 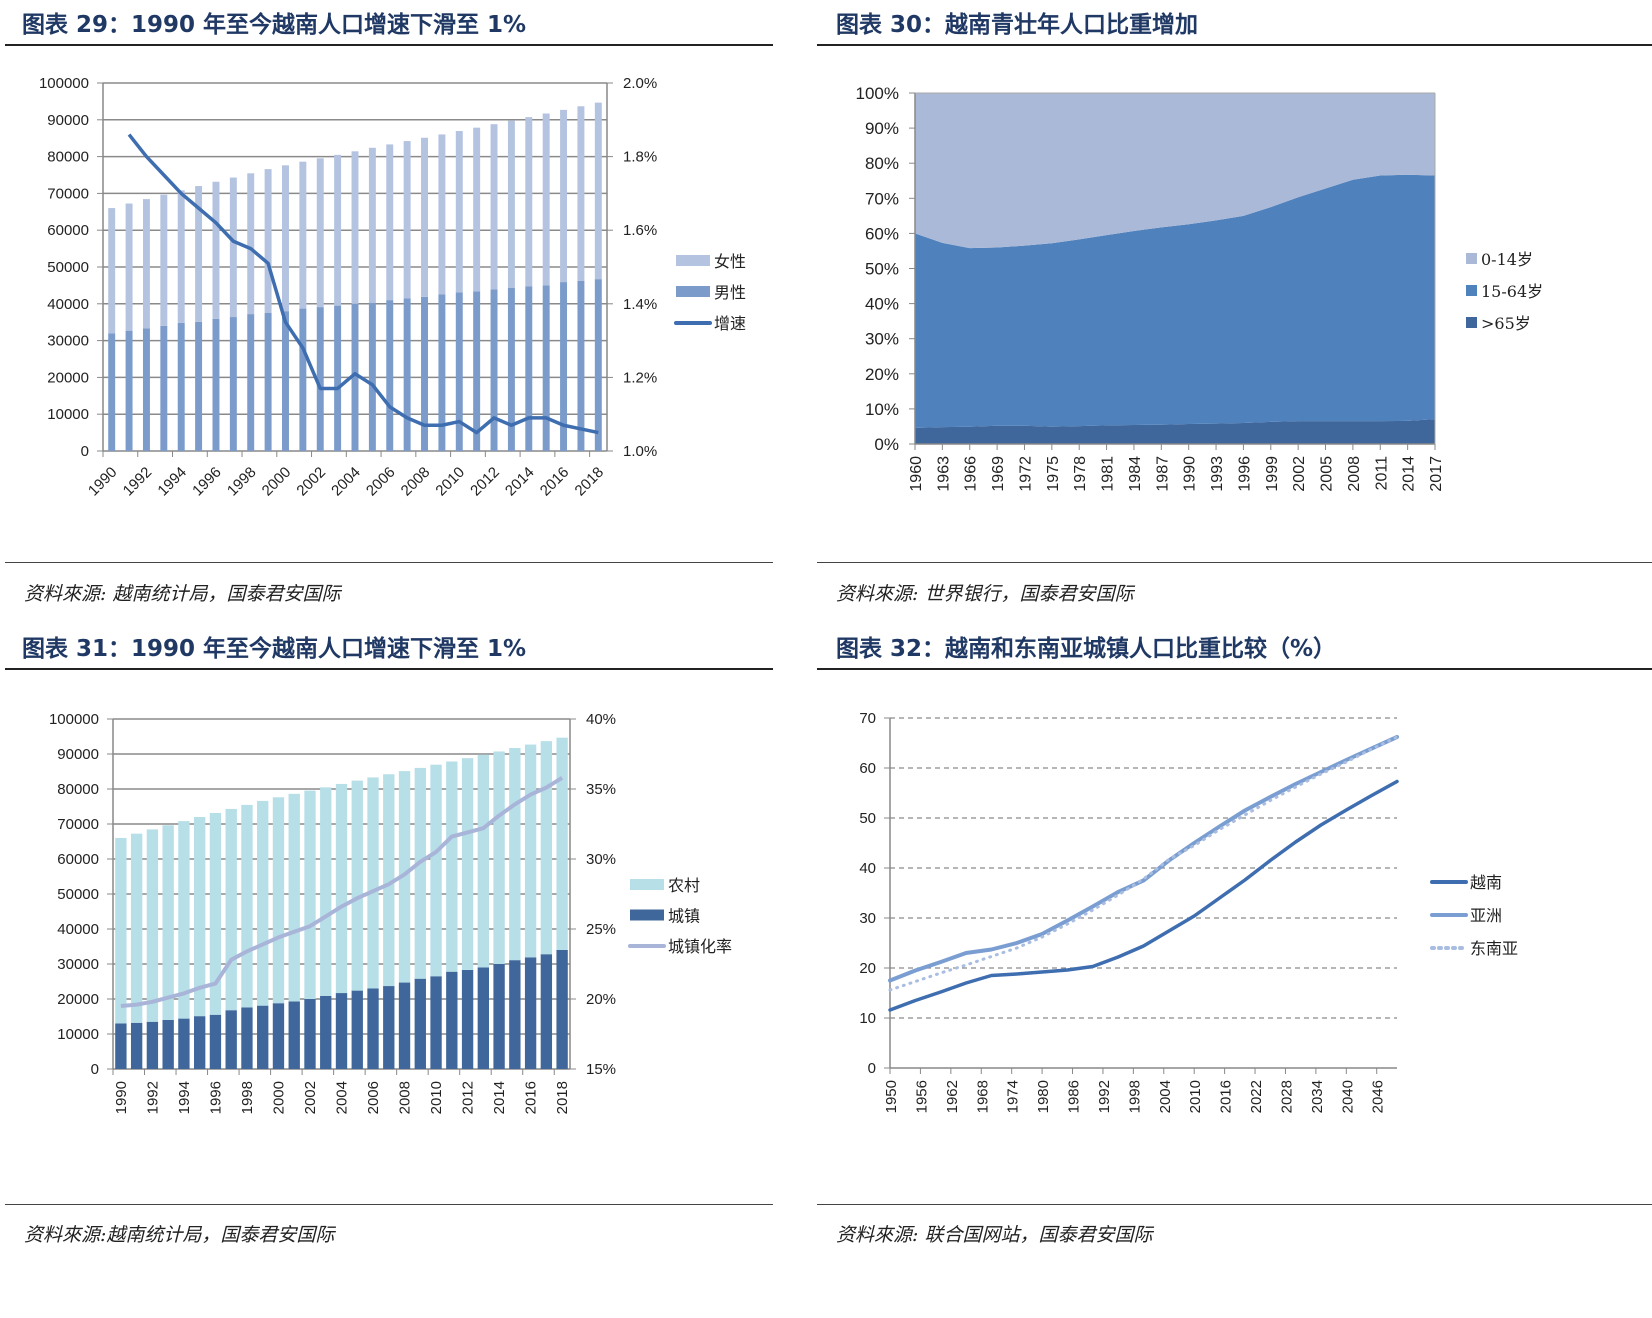 I want to click on chart31-x-tick-label: 2004, so click(x=342, y=1097).